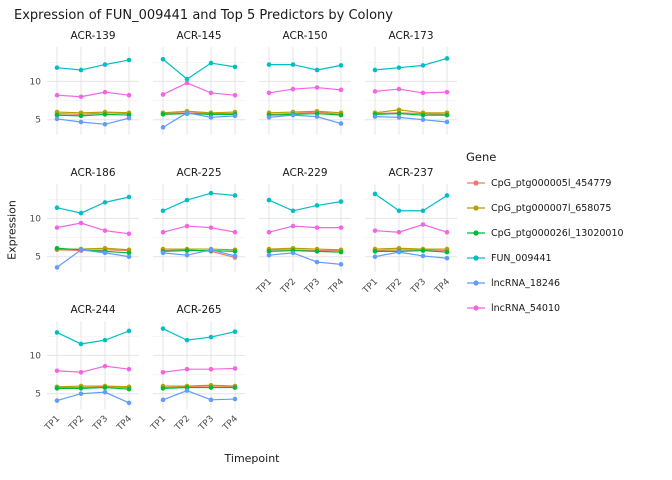 This screenshot has width=672, height=480. I want to click on legend-label: CpG_ptg000005l_454779, so click(551, 183).